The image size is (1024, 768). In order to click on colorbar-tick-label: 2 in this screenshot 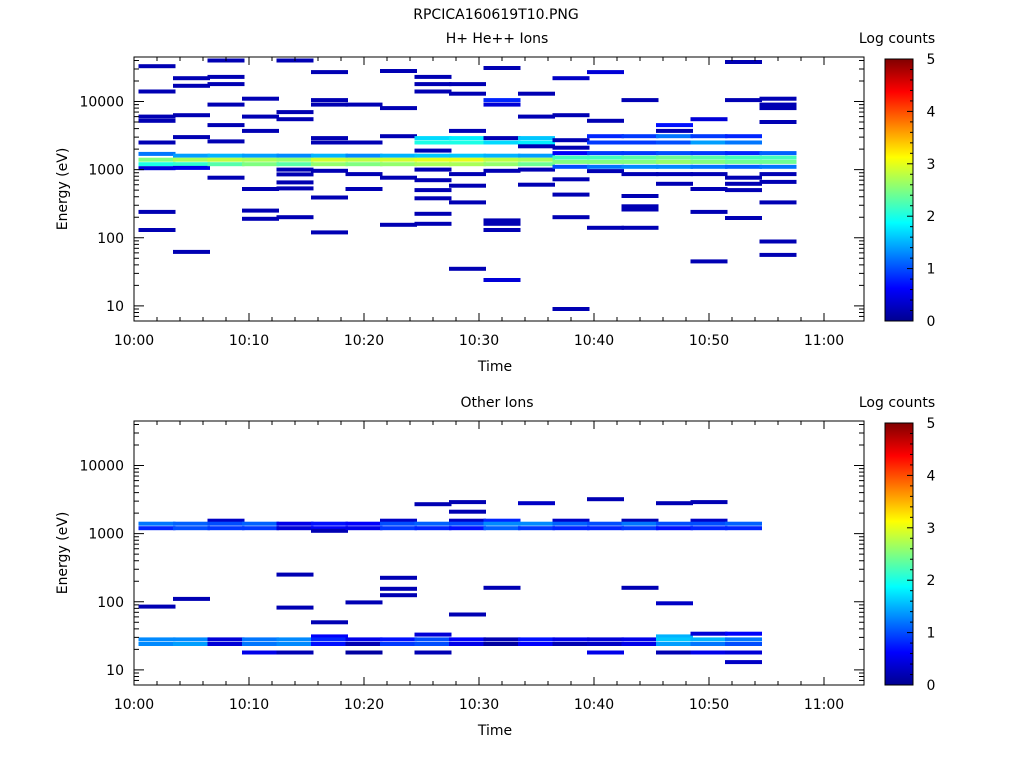, I will do `click(931, 217)`.